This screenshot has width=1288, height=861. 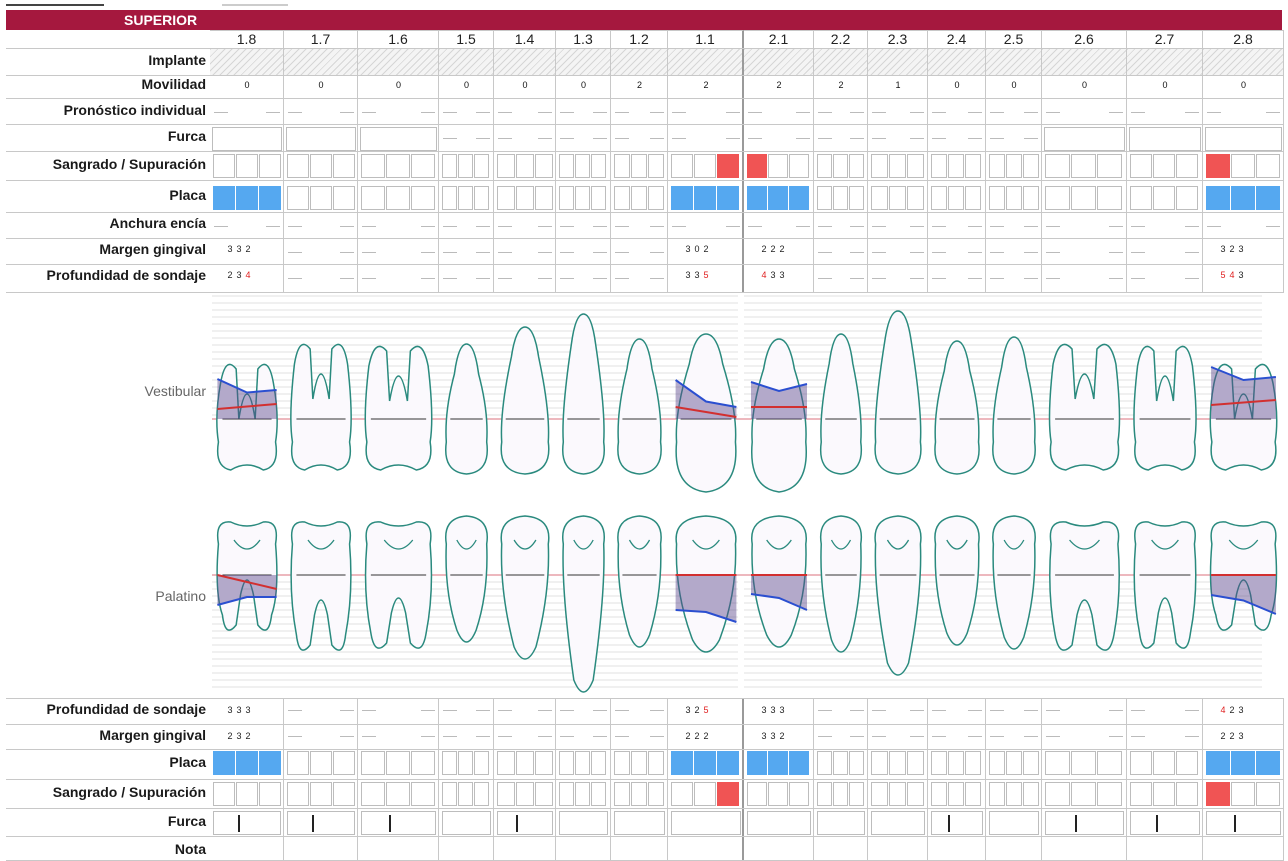 I want to click on movilidad-value: 2, so click(x=706, y=85).